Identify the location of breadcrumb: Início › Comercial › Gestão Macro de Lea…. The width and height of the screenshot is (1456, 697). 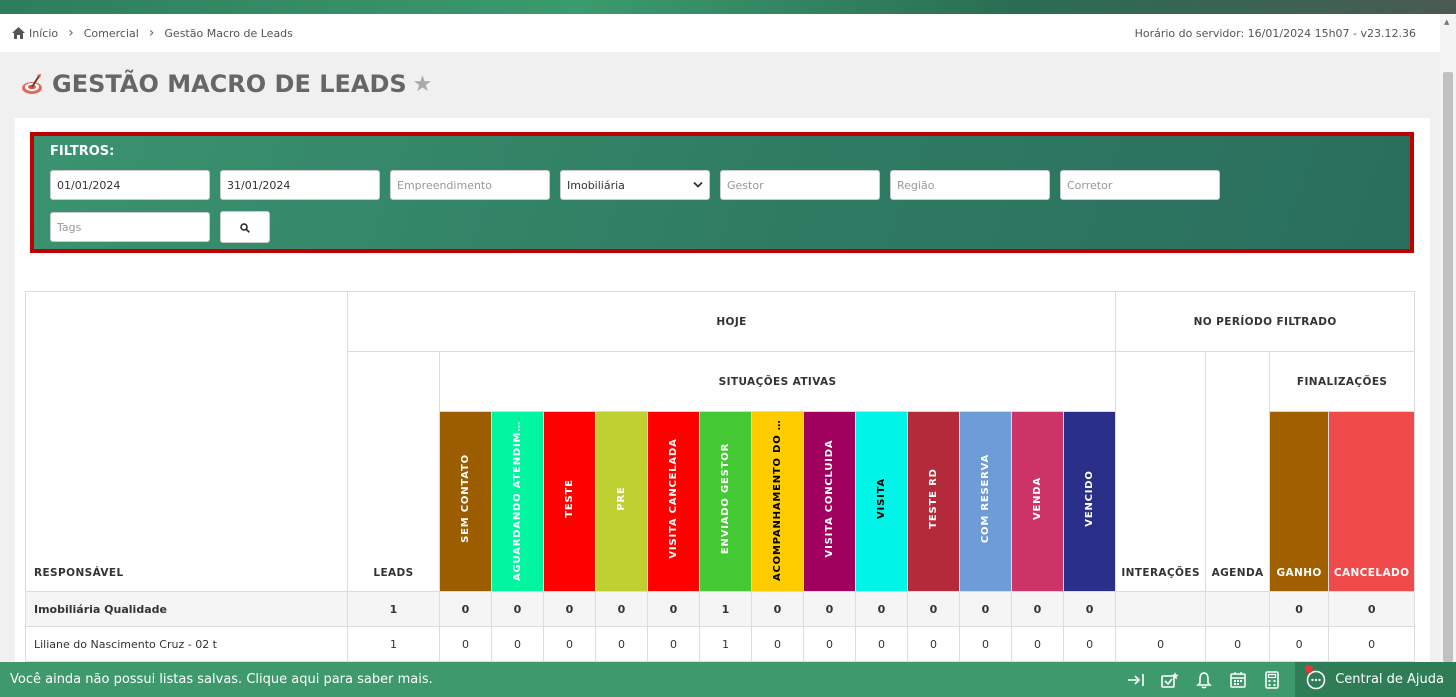
(152, 33).